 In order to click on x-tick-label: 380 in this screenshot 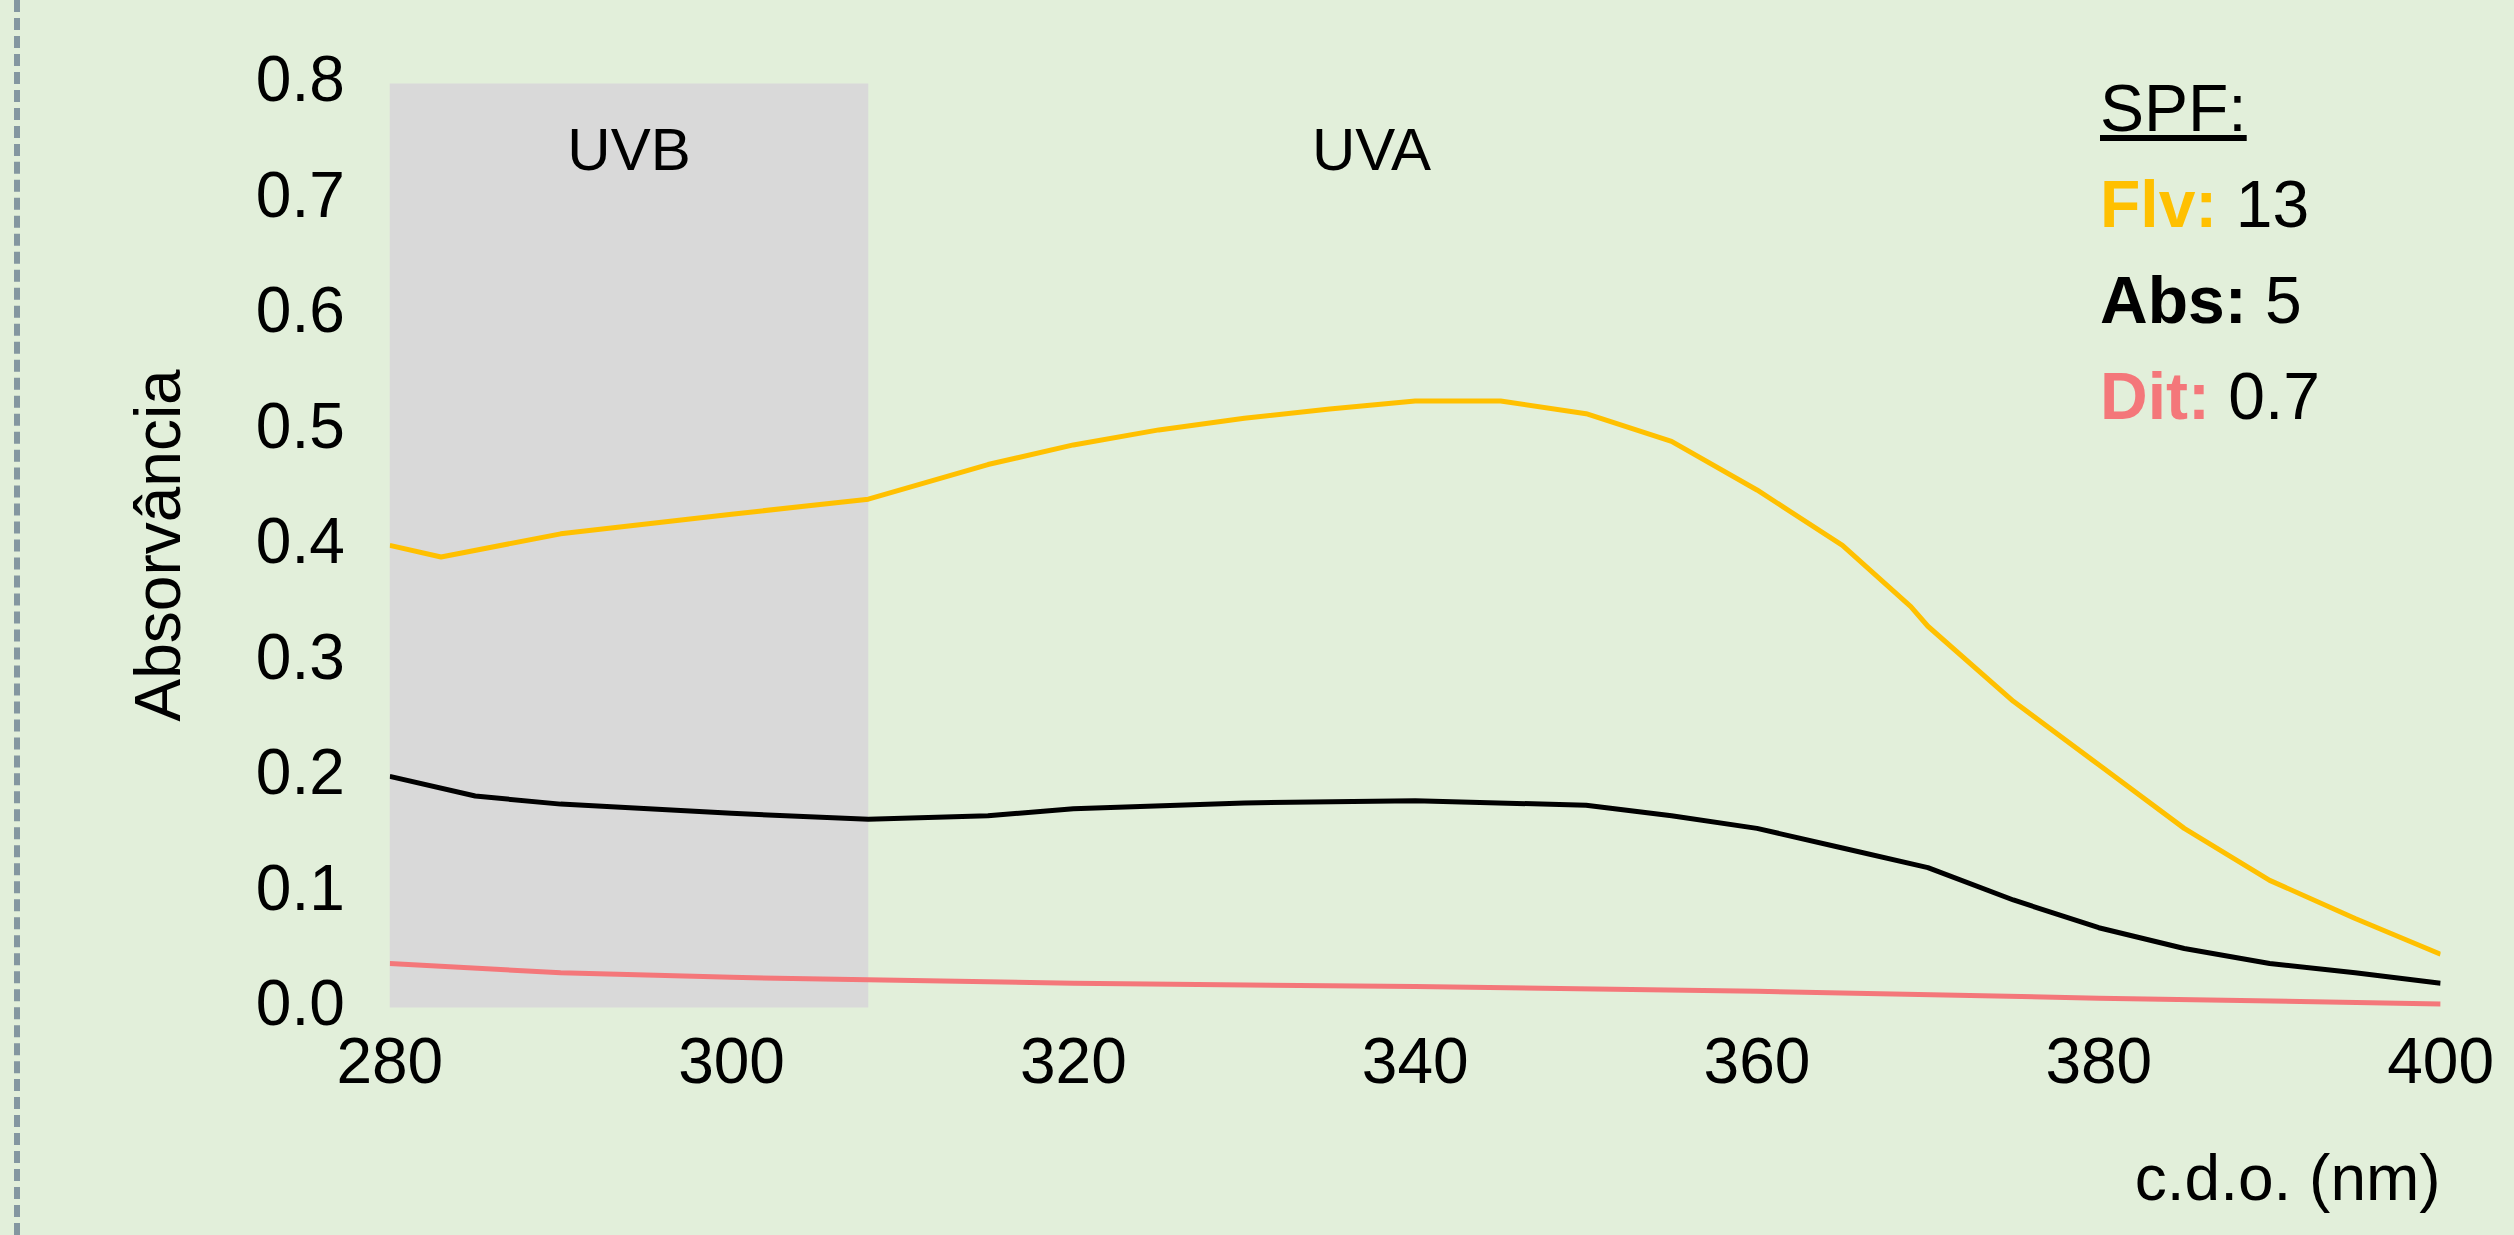, I will do `click(2099, 1061)`.